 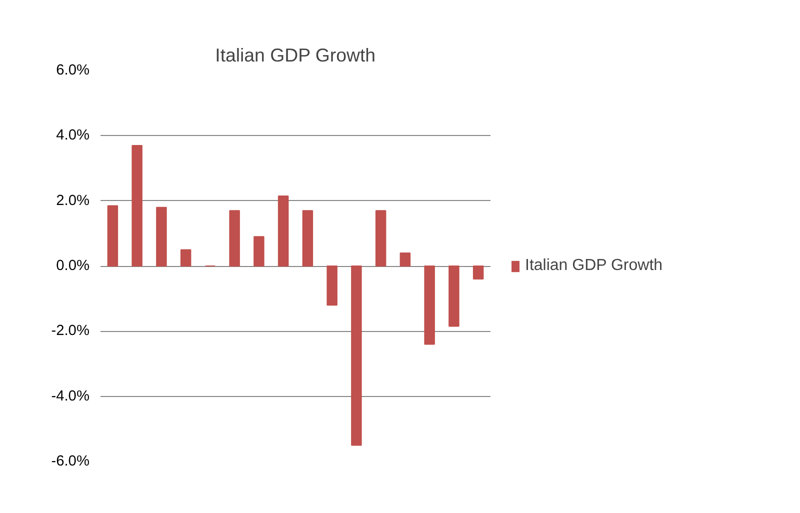 I want to click on chart-title: Italian GDP Growth, so click(x=295, y=55).